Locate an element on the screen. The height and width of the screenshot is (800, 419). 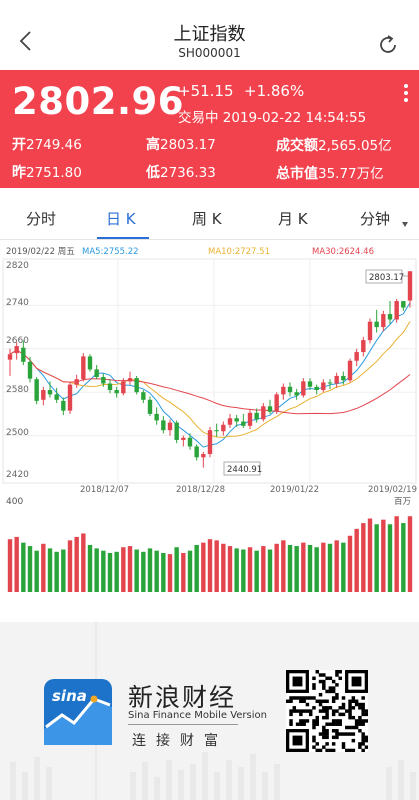
sina-finance-logo: sina is located at coordinates (78, 712).